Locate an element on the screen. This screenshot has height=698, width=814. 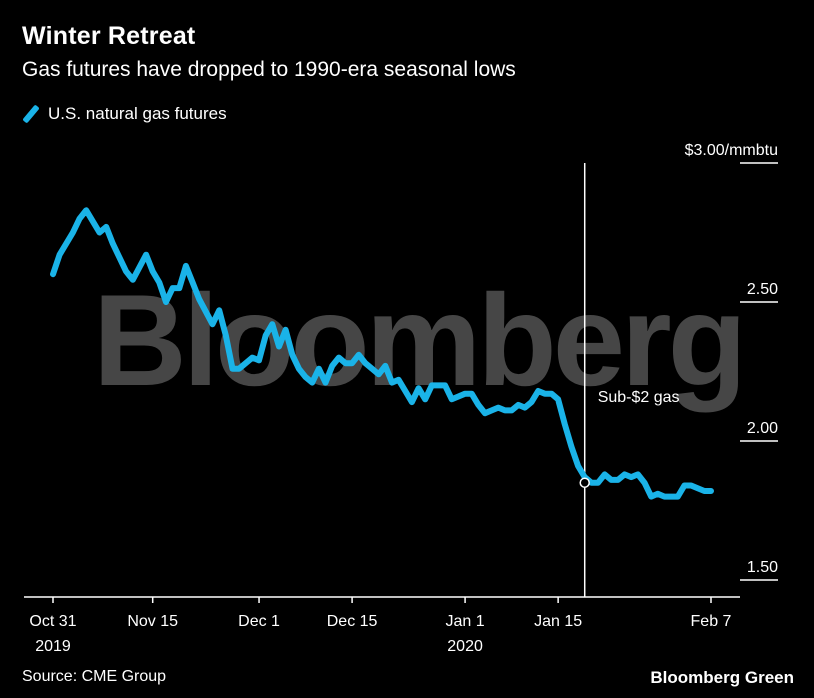
annotation-label: Sub-$2 gas is located at coordinates (639, 397).